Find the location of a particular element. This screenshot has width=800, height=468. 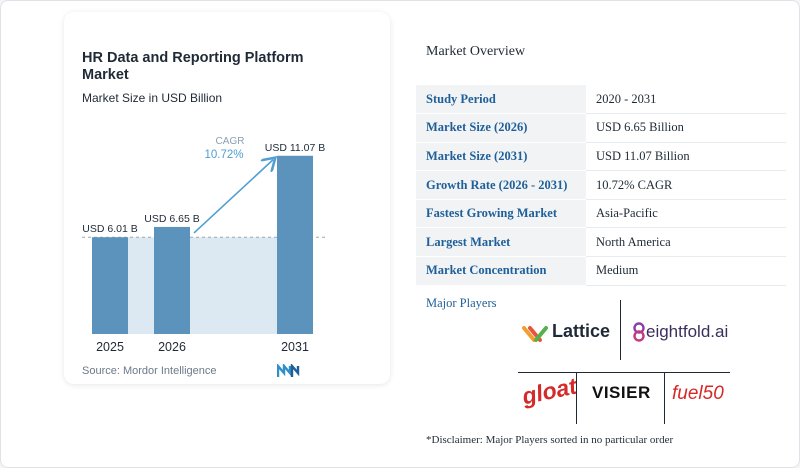

lattice-logo: Lattice is located at coordinates (572, 332).